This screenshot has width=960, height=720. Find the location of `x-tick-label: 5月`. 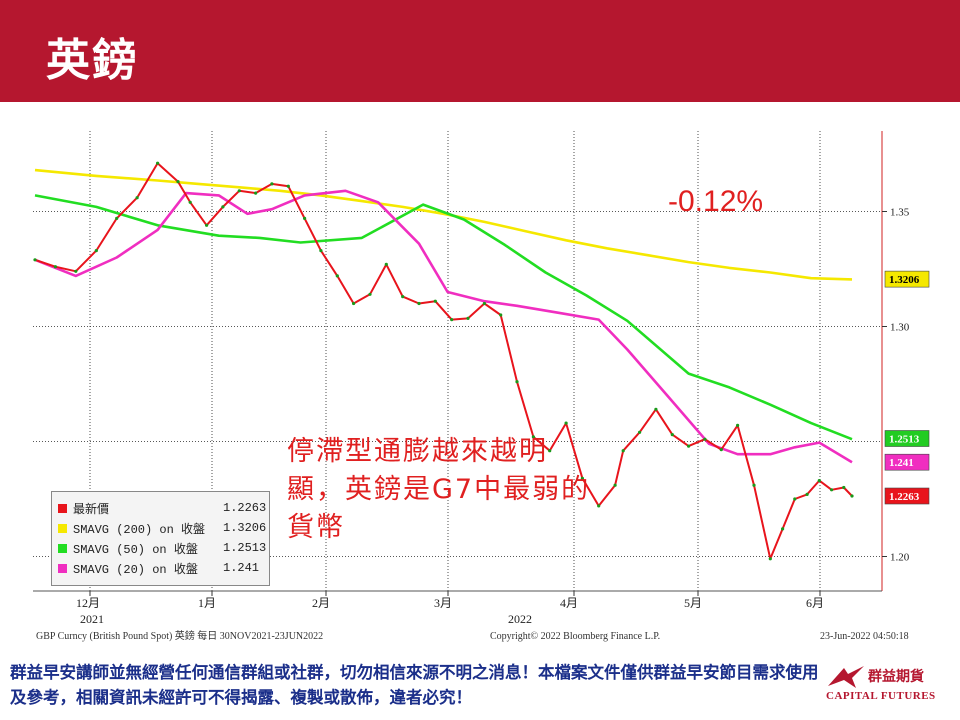

x-tick-label: 5月 is located at coordinates (693, 603).